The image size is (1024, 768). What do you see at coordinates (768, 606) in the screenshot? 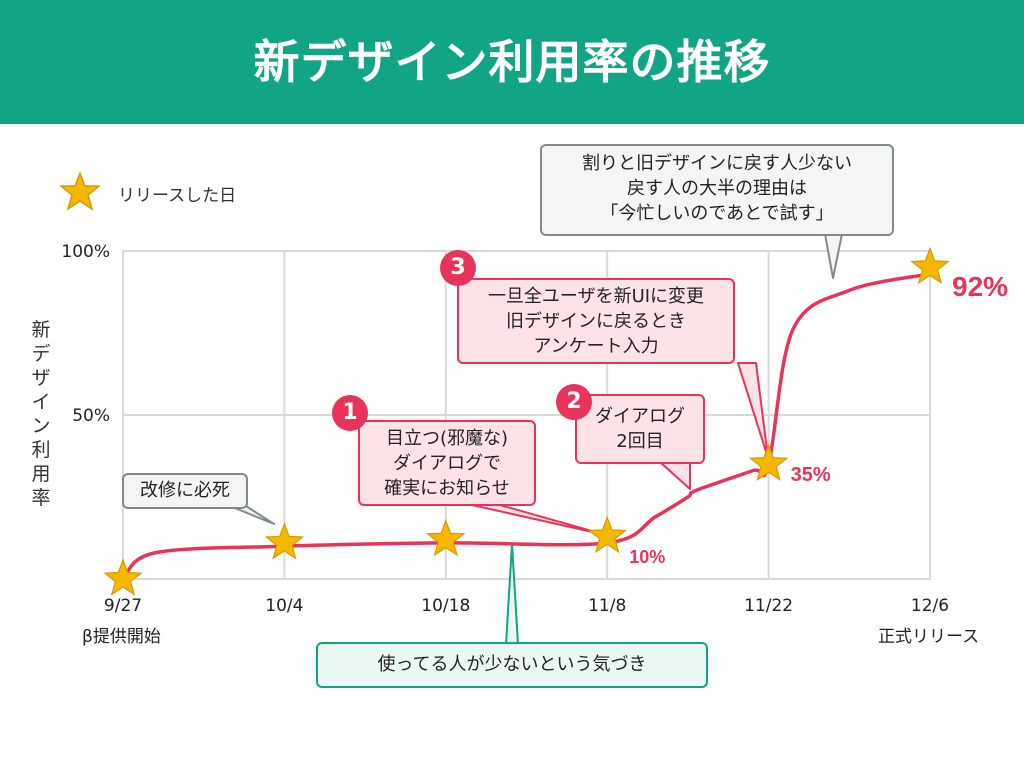
I see `x-tick-label: 11/22` at bounding box center [768, 606].